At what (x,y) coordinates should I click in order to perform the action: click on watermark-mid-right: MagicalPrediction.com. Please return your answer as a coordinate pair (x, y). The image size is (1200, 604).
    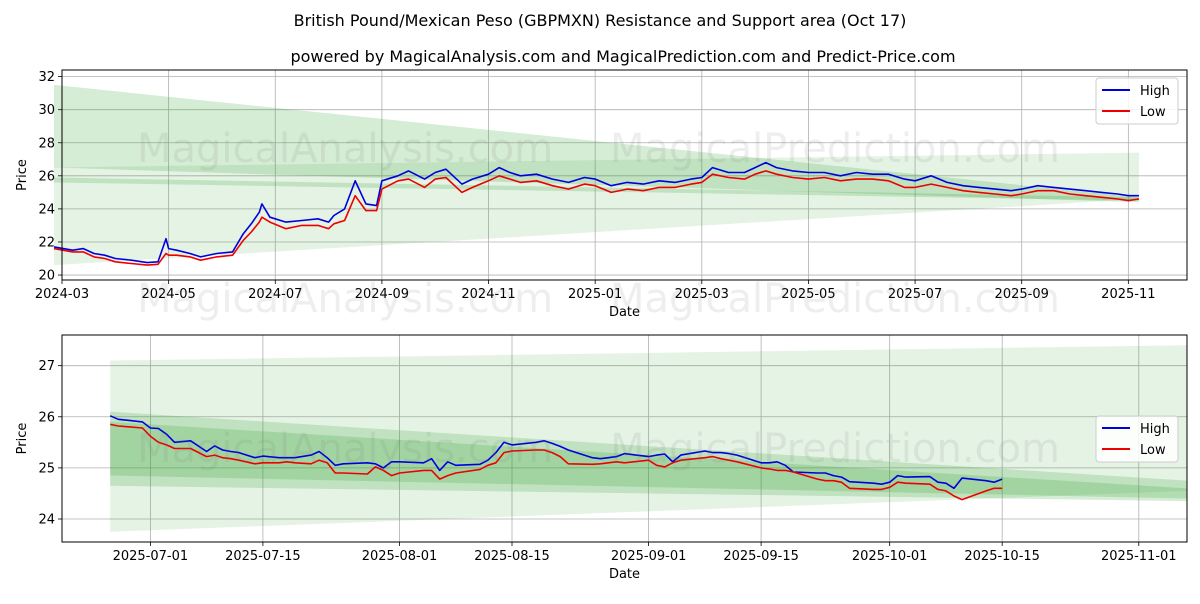
    Looking at the image, I should click on (835, 299).